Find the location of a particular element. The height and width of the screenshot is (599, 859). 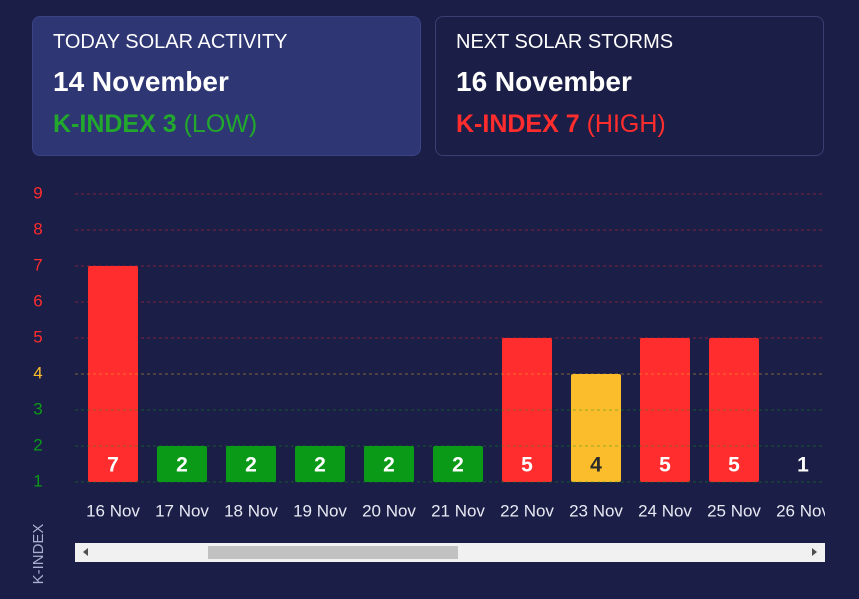

scroll-right is located at coordinates (814, 552).